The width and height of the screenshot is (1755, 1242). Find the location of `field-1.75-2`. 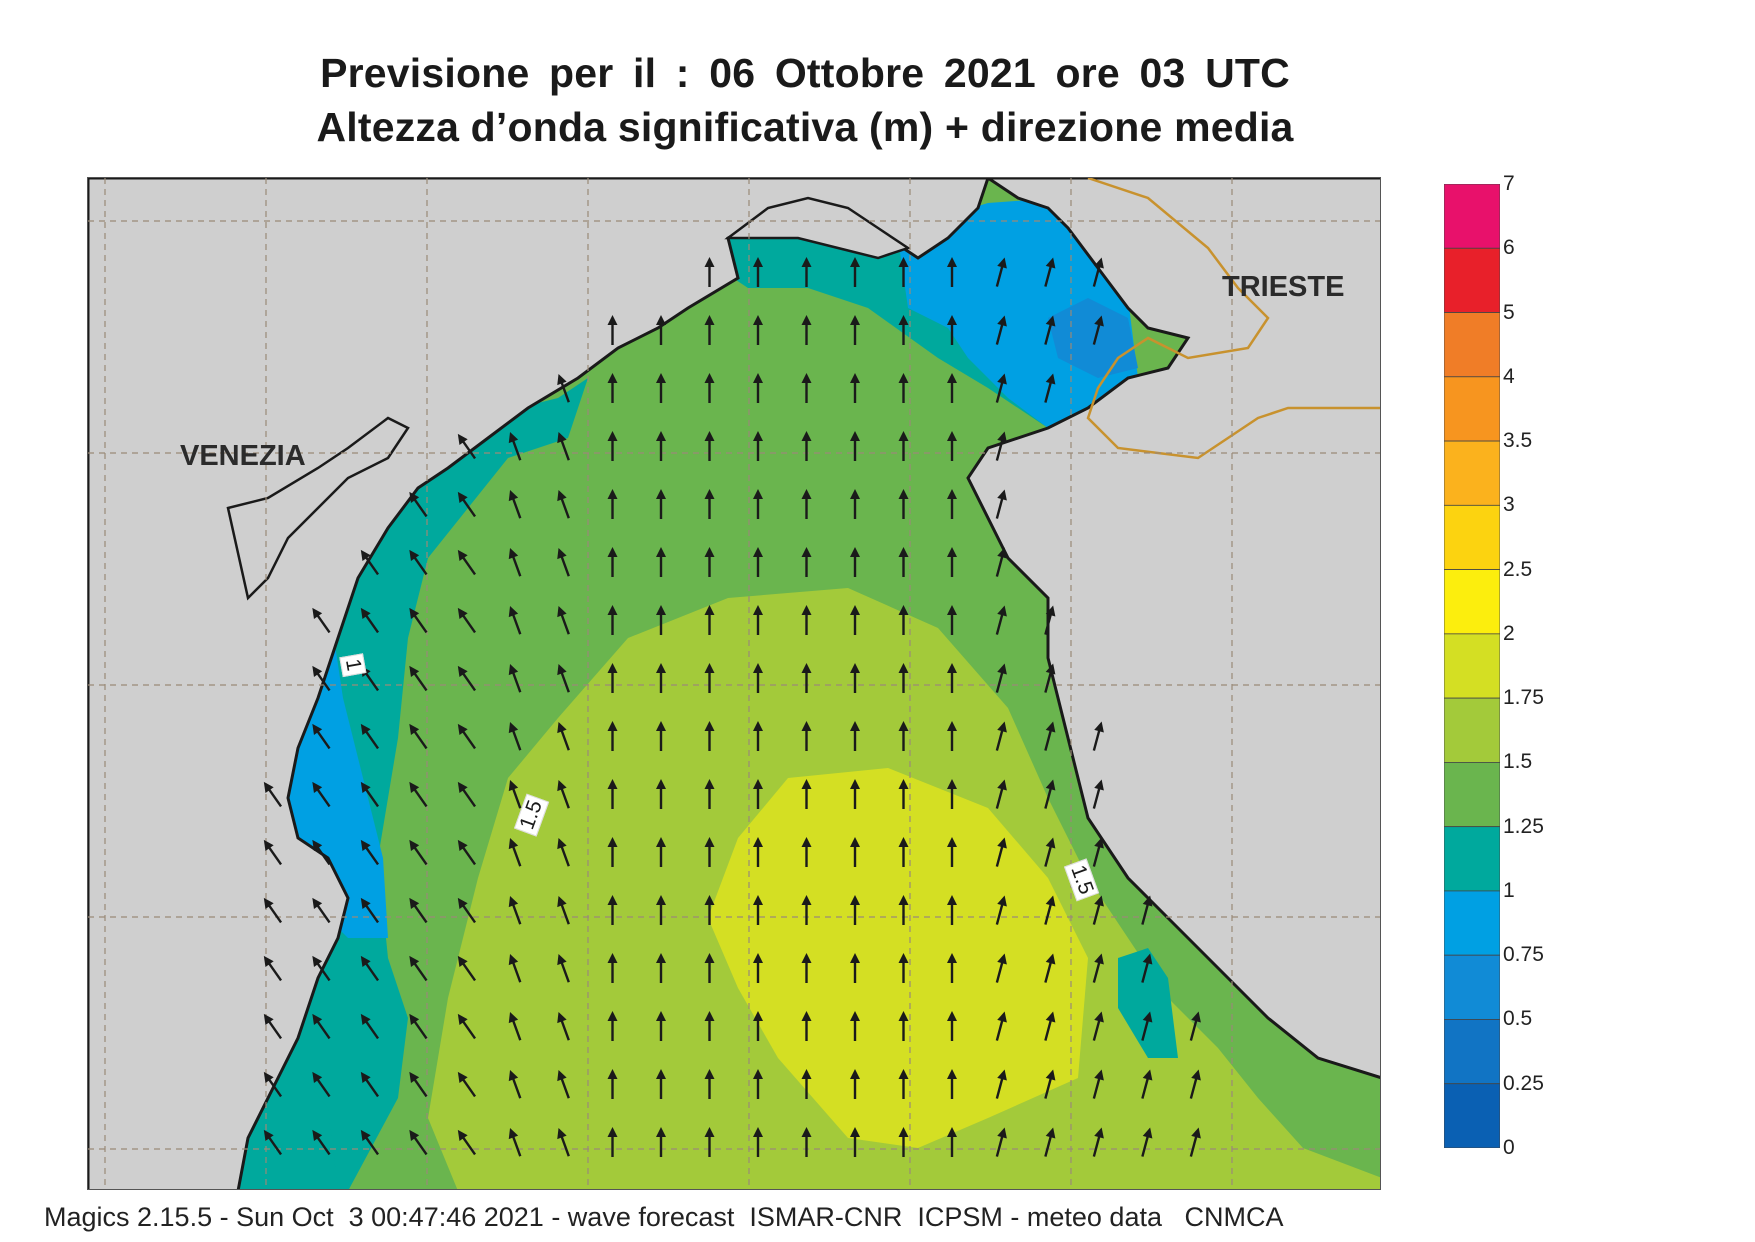

field-1.75-2 is located at coordinates (898, 958).